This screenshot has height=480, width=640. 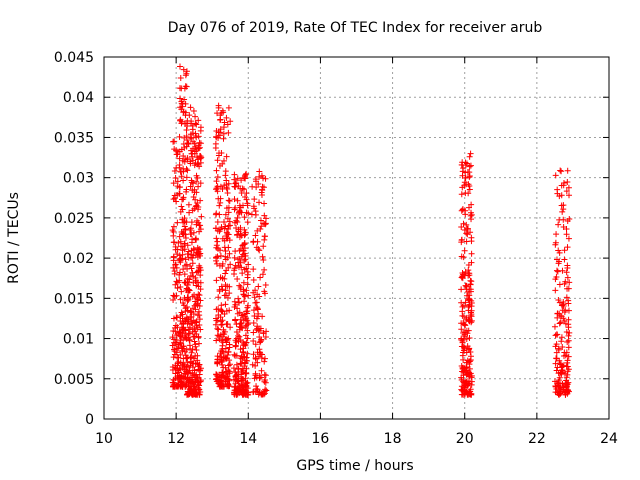 I want to click on x-tick-label: 12, so click(x=176, y=439).